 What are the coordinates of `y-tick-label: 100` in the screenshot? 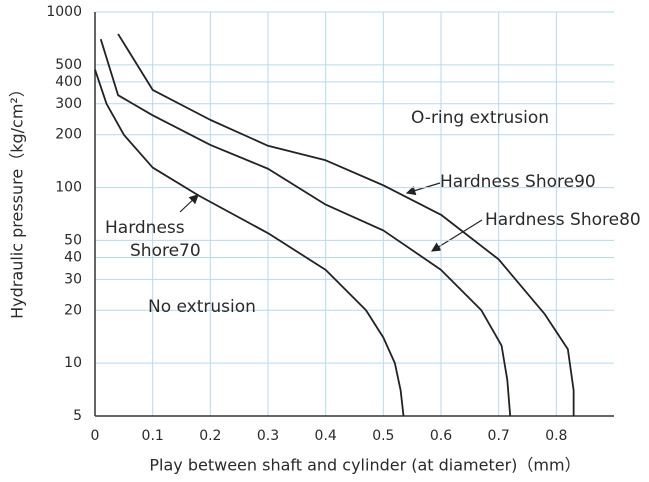 It's located at (68, 188).